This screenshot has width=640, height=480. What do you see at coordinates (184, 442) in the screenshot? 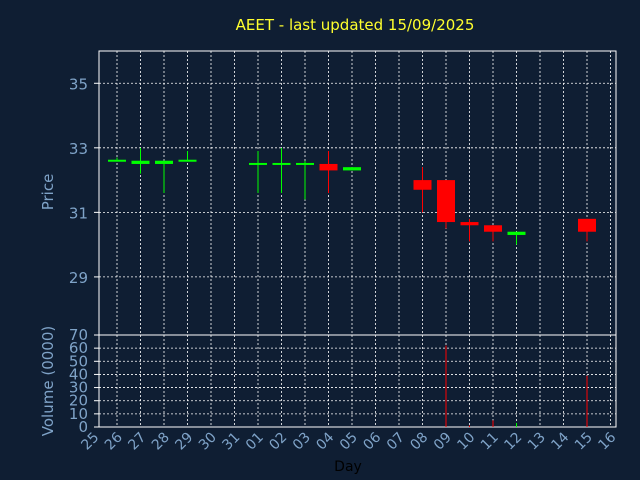
I see `day-tick-label: 29` at bounding box center [184, 442].